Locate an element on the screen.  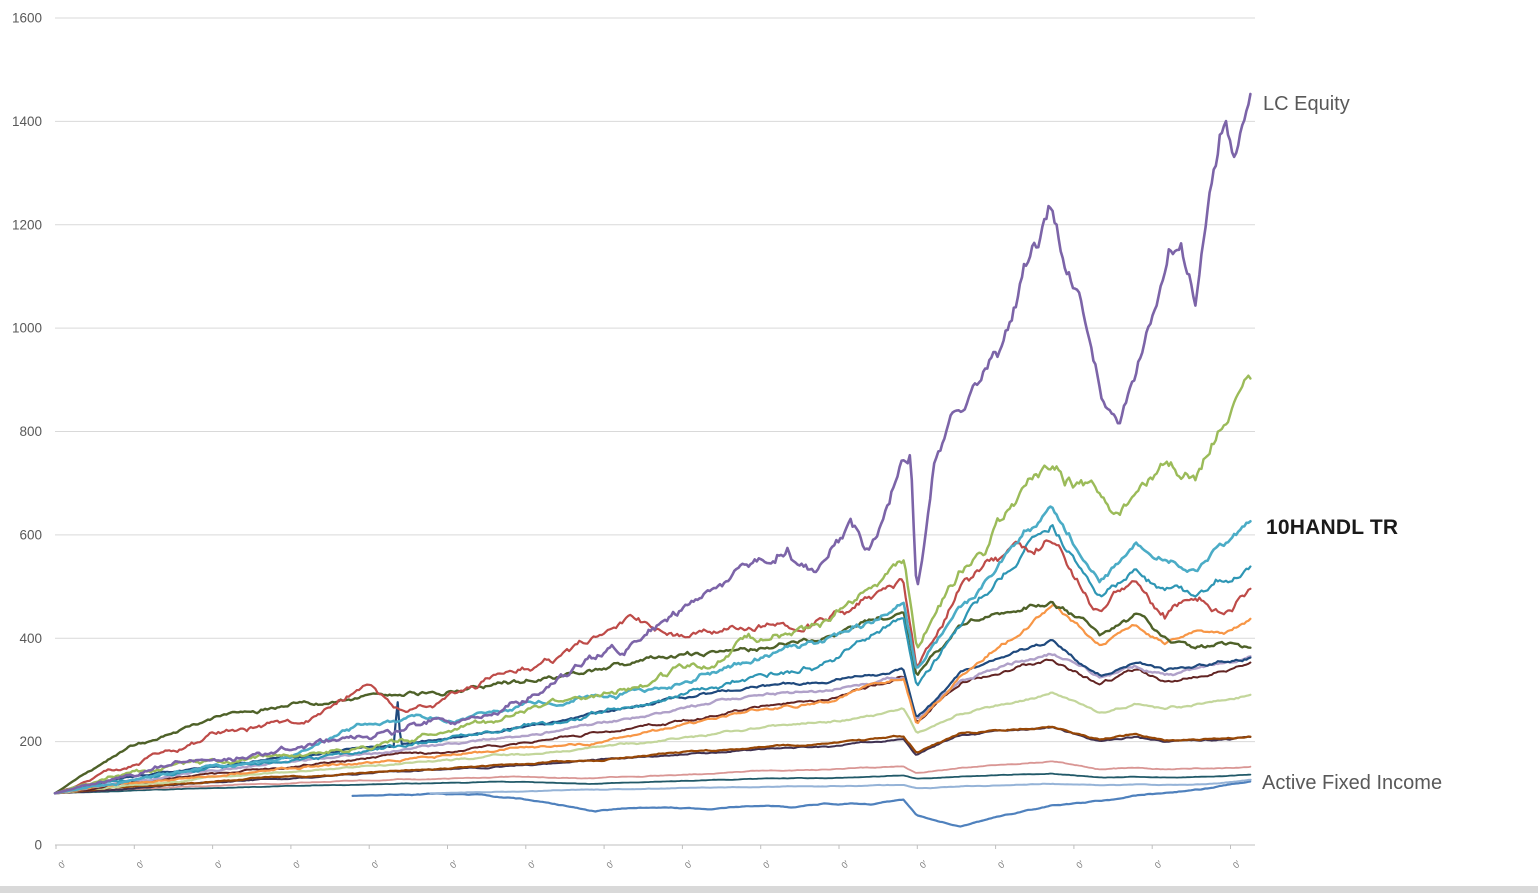
y-axis-label: 0 is located at coordinates (38, 845).